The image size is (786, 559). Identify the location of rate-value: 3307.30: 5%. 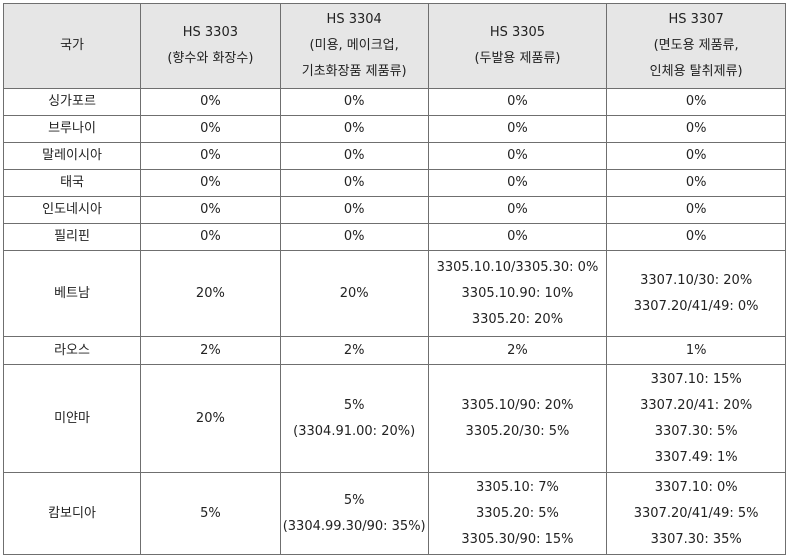
(696, 431).